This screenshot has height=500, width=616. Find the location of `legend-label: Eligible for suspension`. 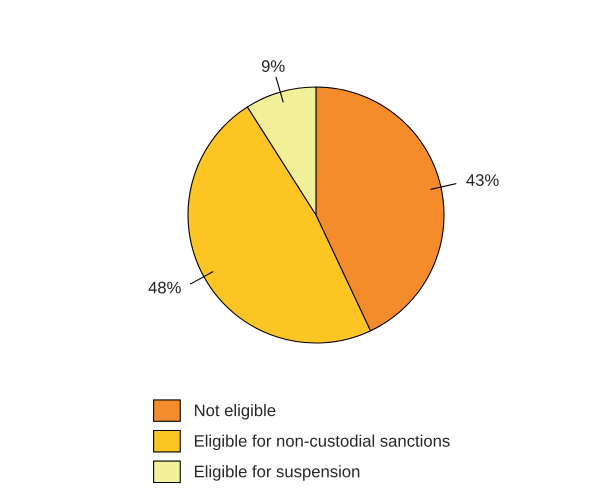

legend-label: Eligible for suspension is located at coordinates (277, 473).